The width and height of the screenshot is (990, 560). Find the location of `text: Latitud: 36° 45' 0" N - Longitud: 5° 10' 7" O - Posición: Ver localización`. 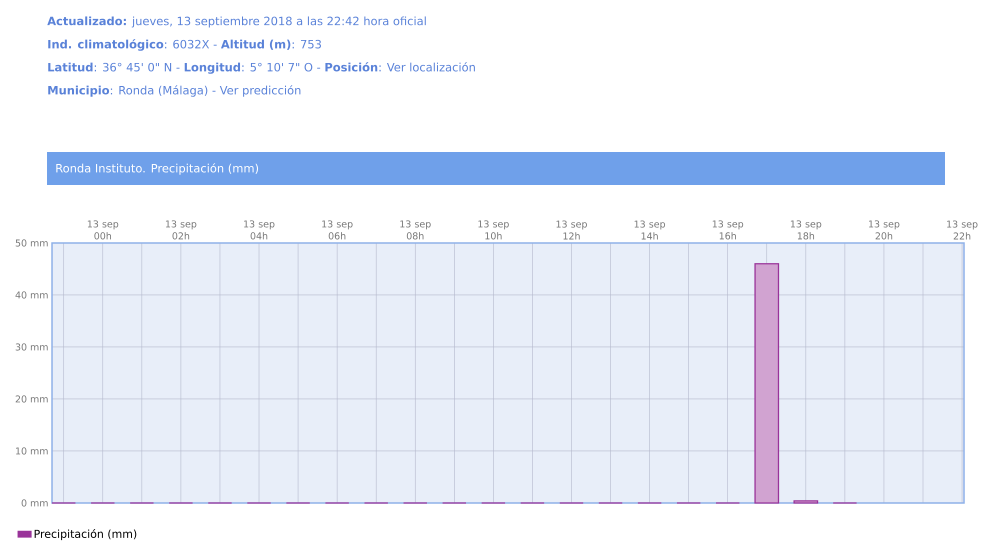

text: Latitud: 36° 45' 0" N - Longitud: 5° 10' 7" O - Posición: Ver localización is located at coordinates (261, 68).